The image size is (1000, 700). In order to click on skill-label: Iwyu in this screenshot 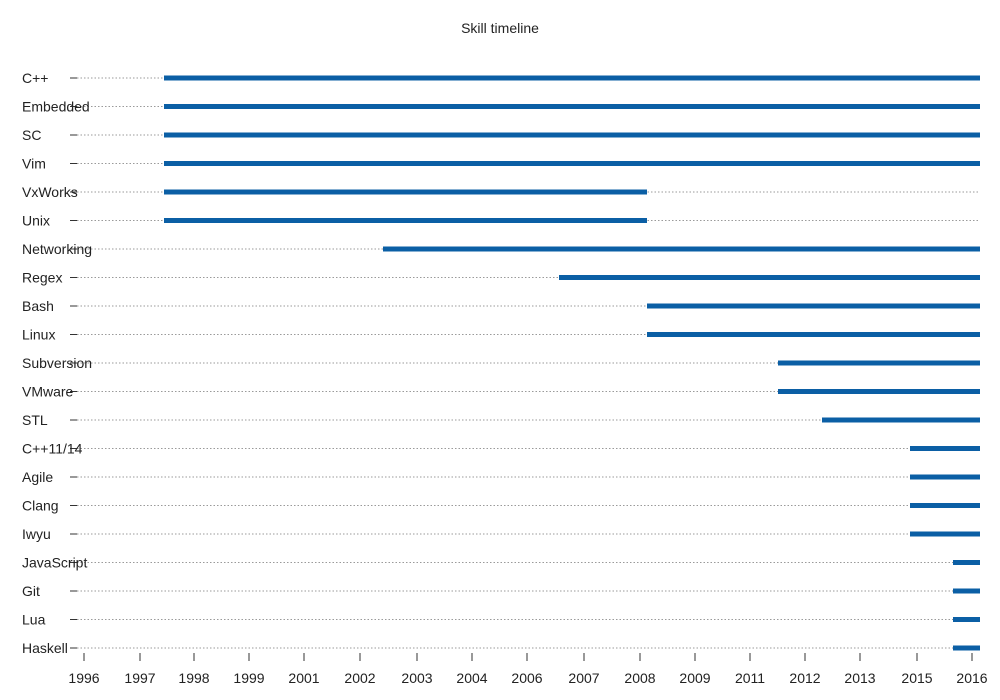, I will do `click(36, 534)`.